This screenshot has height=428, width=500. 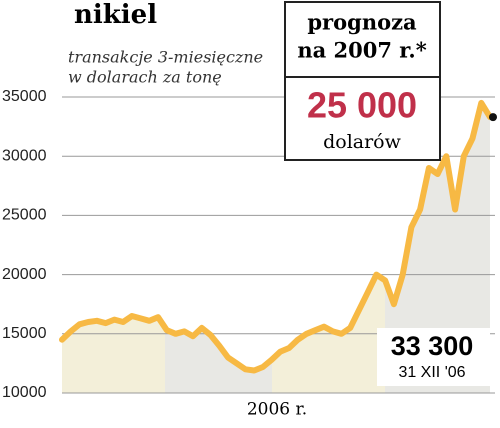 What do you see at coordinates (24, 274) in the screenshot?
I see `y-tick-label: 20000` at bounding box center [24, 274].